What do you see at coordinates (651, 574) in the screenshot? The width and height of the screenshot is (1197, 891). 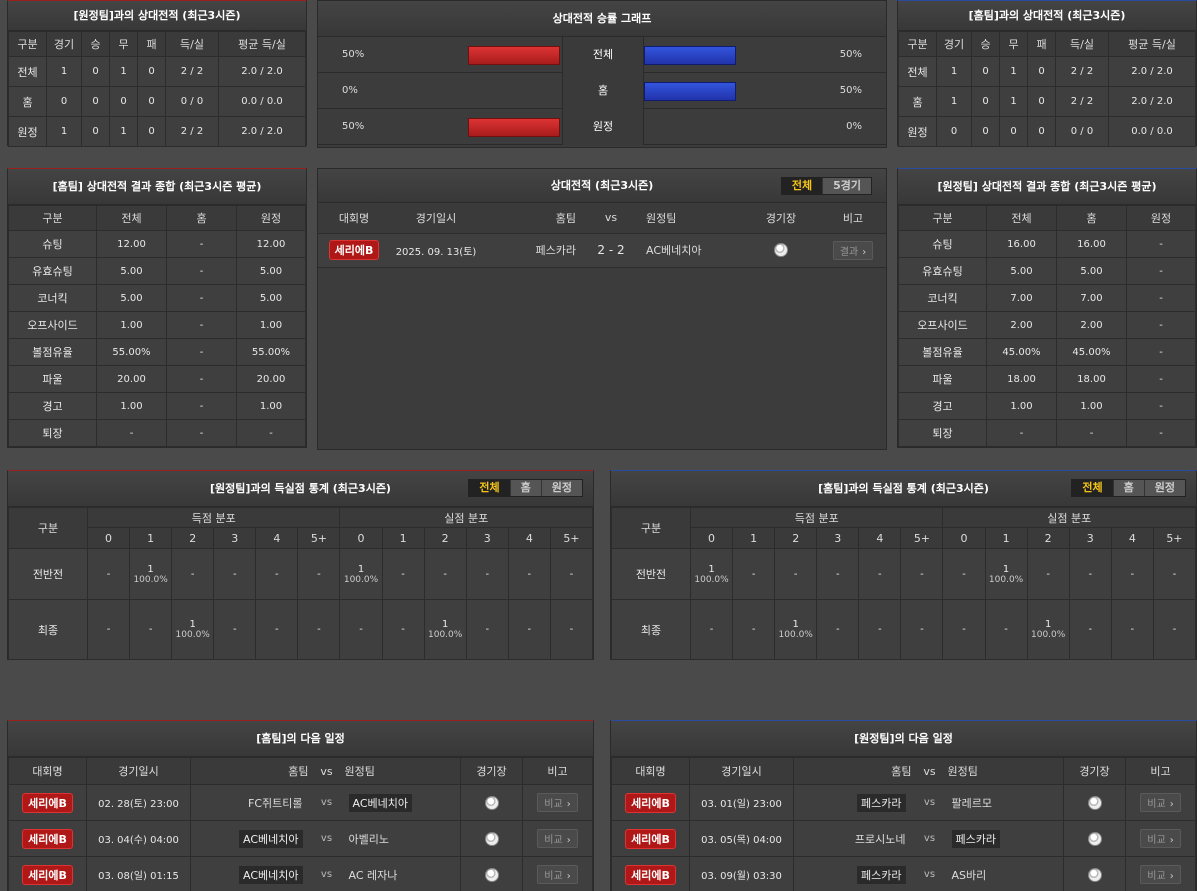 I see `row-label: 전반전` at bounding box center [651, 574].